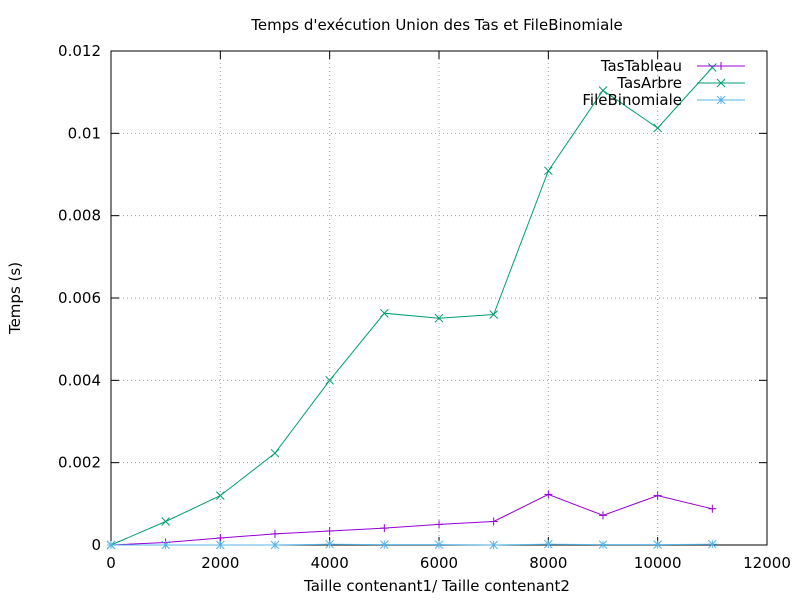 The height and width of the screenshot is (600, 800). Describe the element at coordinates (79, 51) in the screenshot. I see `y-tick-label: 0.012` at that location.